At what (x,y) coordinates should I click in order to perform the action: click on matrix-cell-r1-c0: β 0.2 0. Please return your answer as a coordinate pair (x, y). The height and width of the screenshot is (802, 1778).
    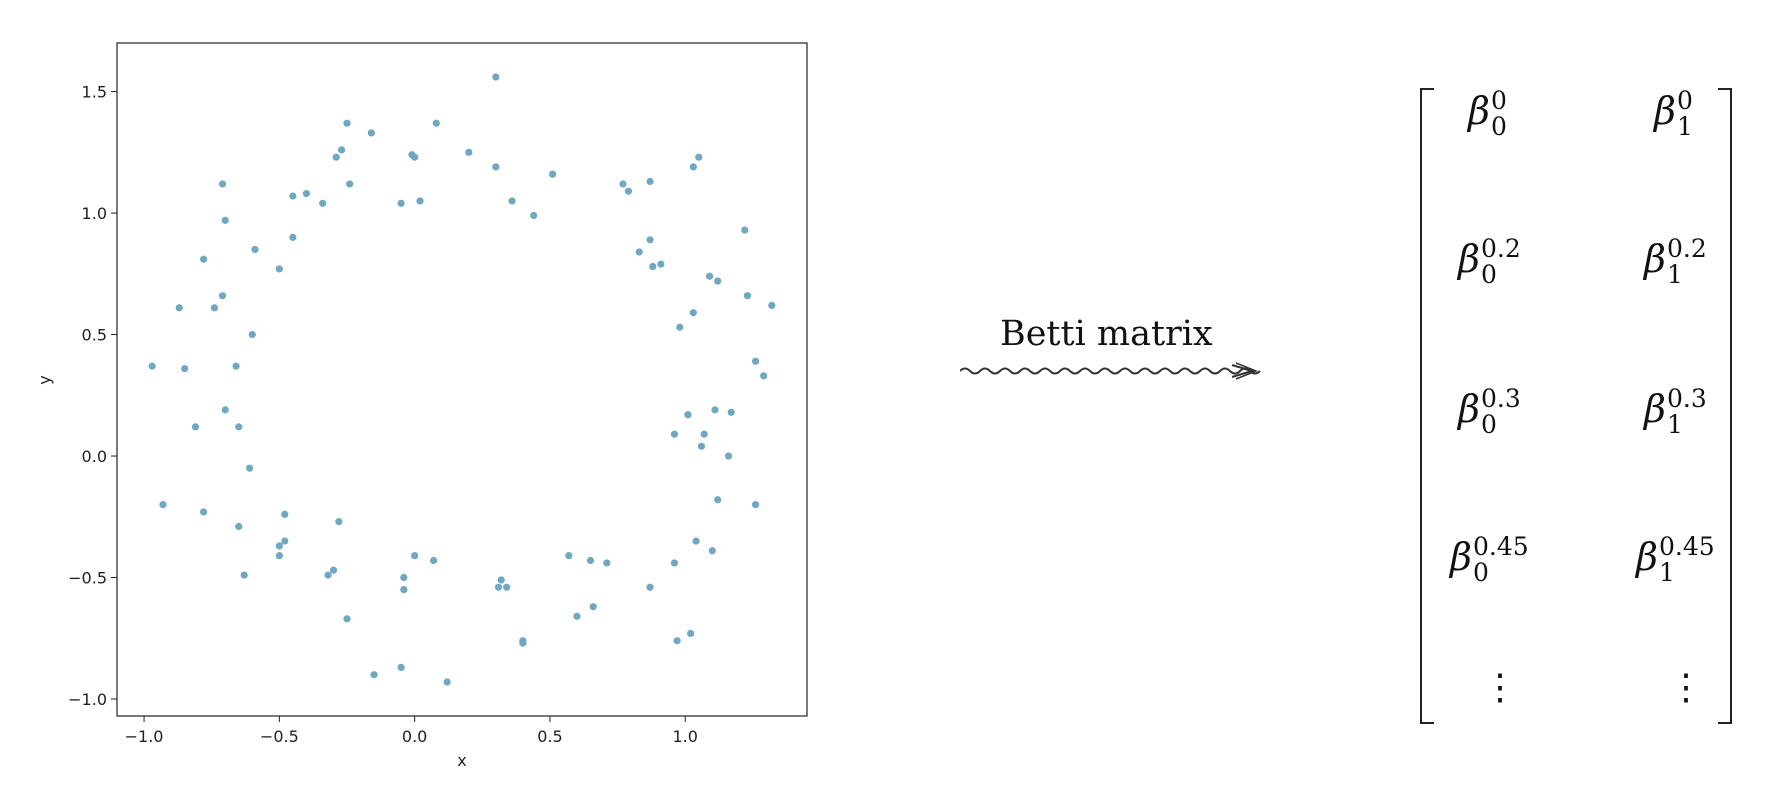
    Looking at the image, I should click on (1489, 261).